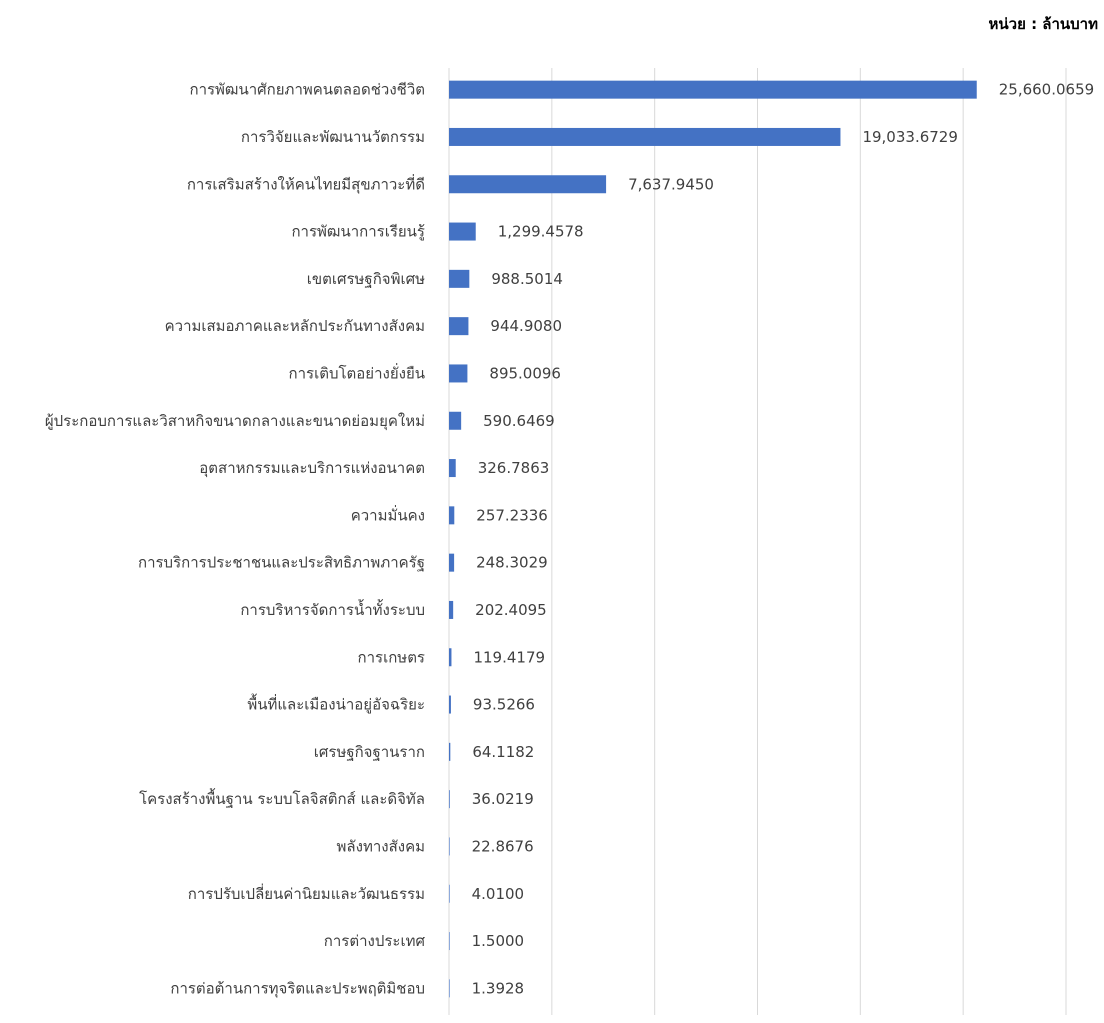 The image size is (1104, 1023). Describe the element at coordinates (357, 372) in the screenshot. I see `category-label: การเติบโตอย่างยั่งยืน` at that location.